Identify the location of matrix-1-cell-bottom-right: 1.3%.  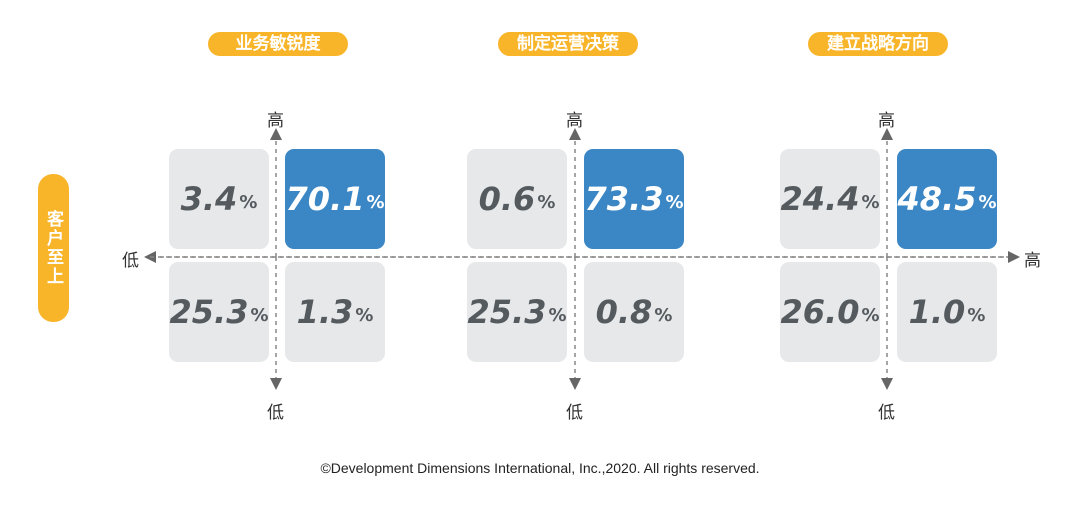
(335, 312).